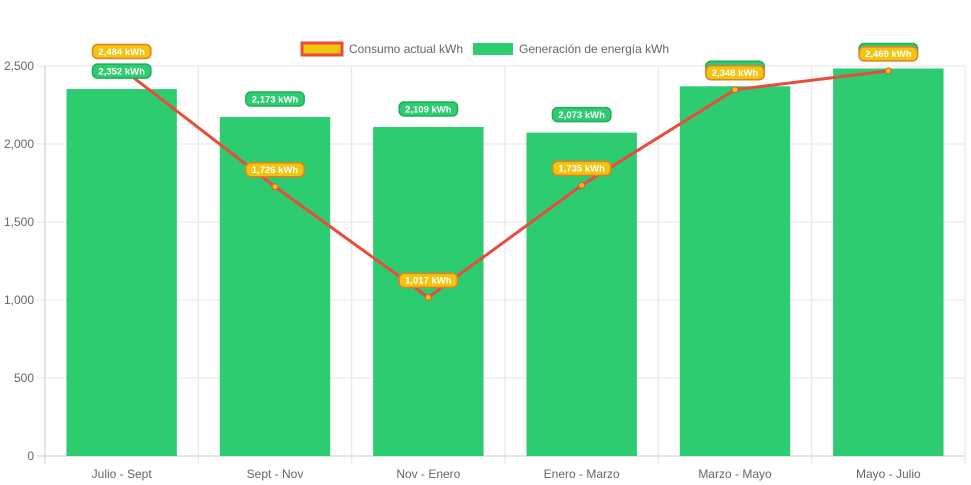 This screenshot has height=485, width=971. What do you see at coordinates (594, 49) in the screenshot?
I see `legend-label-generacion: Generación de energía kWh` at bounding box center [594, 49].